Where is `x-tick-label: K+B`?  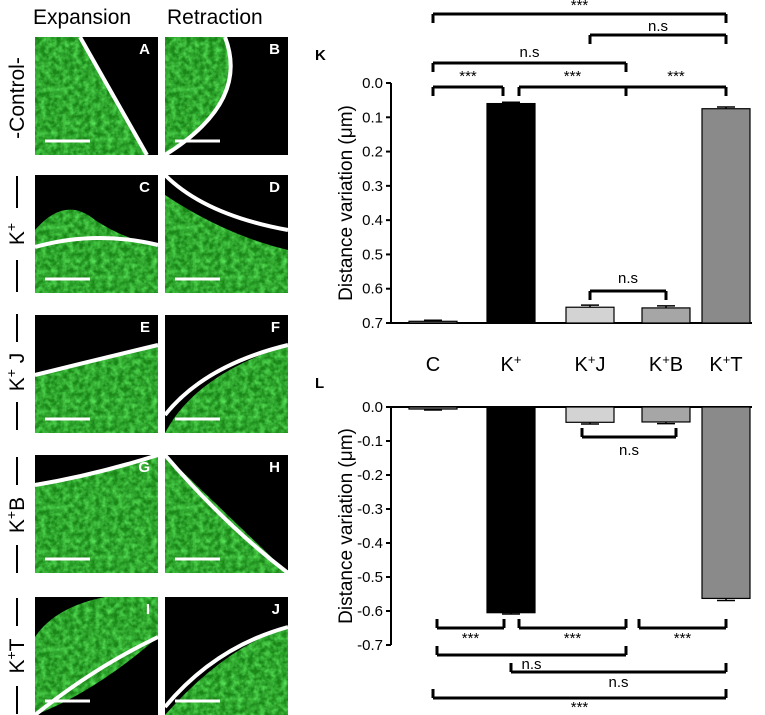
x-tick-label: K+B is located at coordinates (666, 364).